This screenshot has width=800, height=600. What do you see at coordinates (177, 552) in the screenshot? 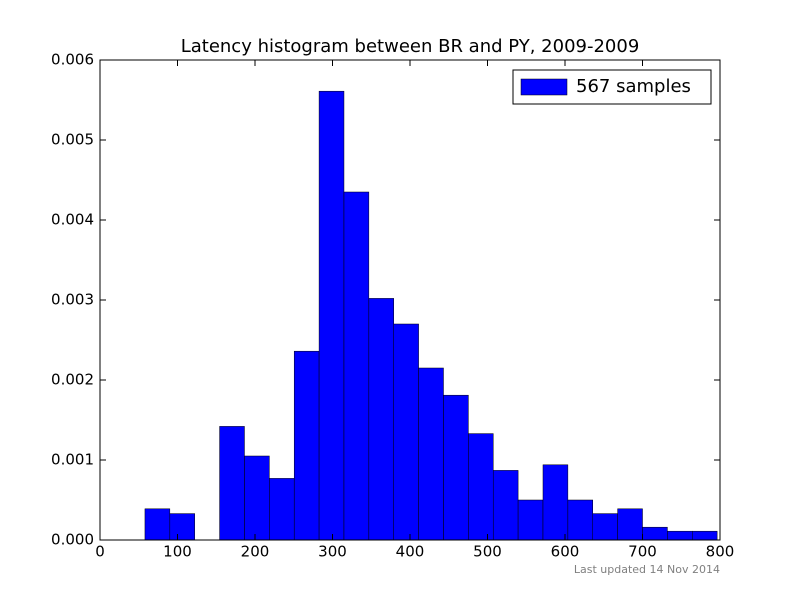
I see `x-tick-label: 100` at bounding box center [177, 552].